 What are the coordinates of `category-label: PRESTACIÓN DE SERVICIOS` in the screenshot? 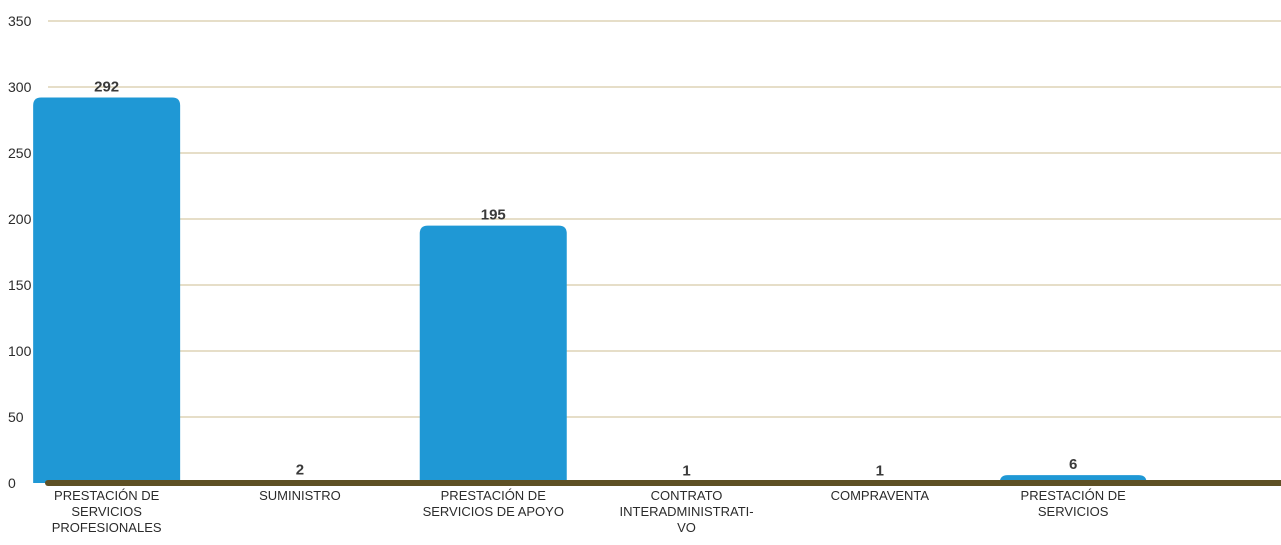 It's located at (1074, 503).